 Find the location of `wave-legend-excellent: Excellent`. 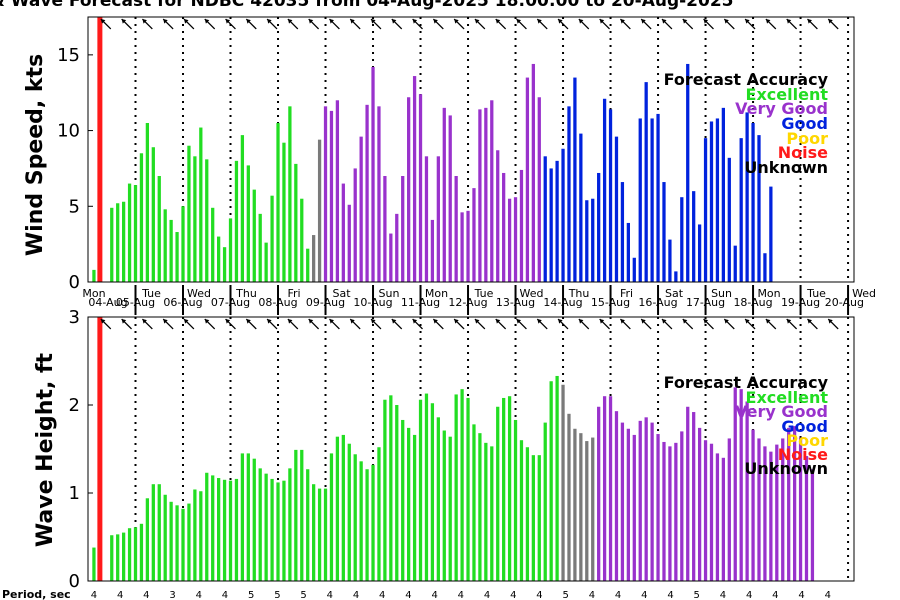

wave-legend-excellent: Excellent is located at coordinates (787, 397).